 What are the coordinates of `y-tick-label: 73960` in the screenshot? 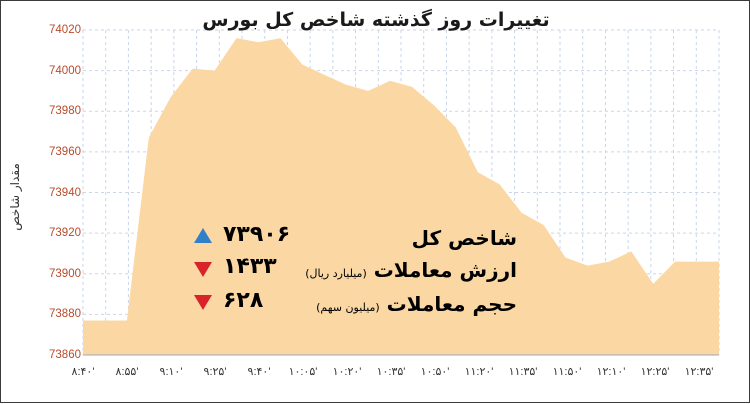 It's located at (59, 152).